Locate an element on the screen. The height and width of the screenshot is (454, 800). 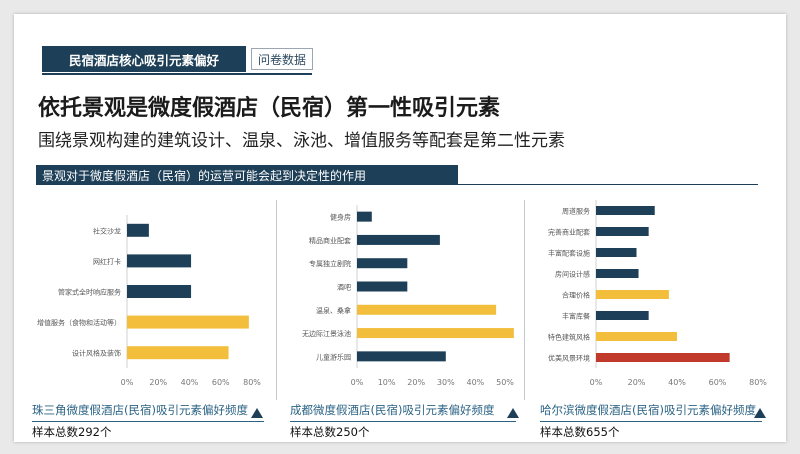
category-label: 优美风景环境 is located at coordinates (569, 358).